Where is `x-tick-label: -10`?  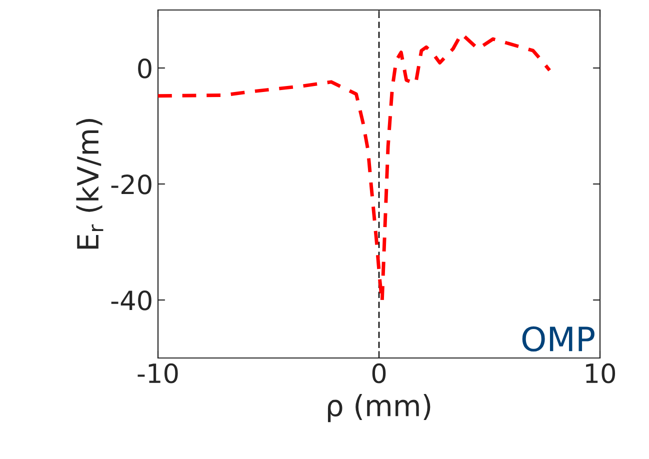
x-tick-label: -10 is located at coordinates (158, 373).